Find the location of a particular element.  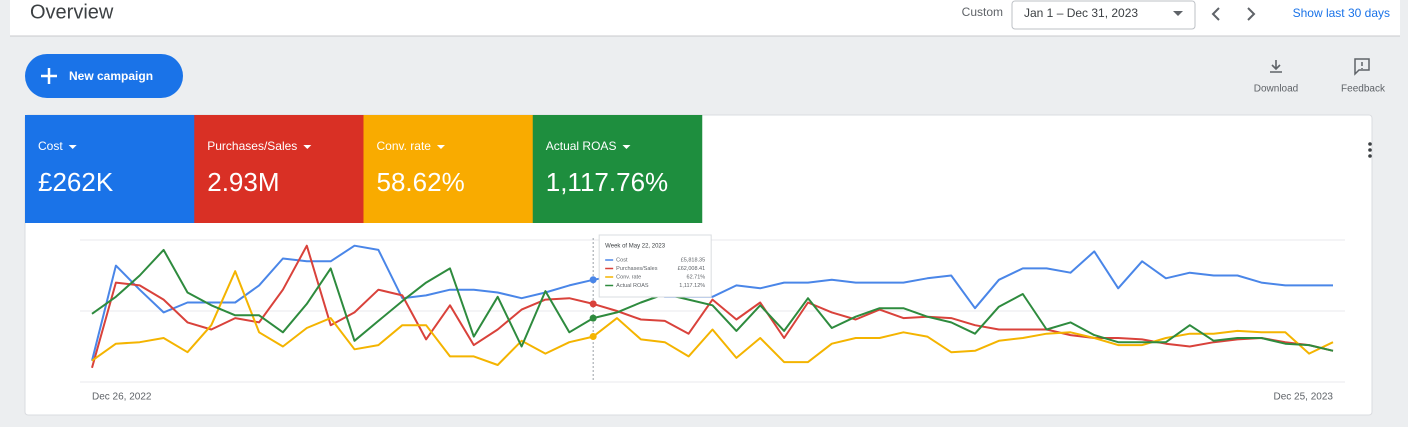

feedback-icon is located at coordinates (1362, 67).